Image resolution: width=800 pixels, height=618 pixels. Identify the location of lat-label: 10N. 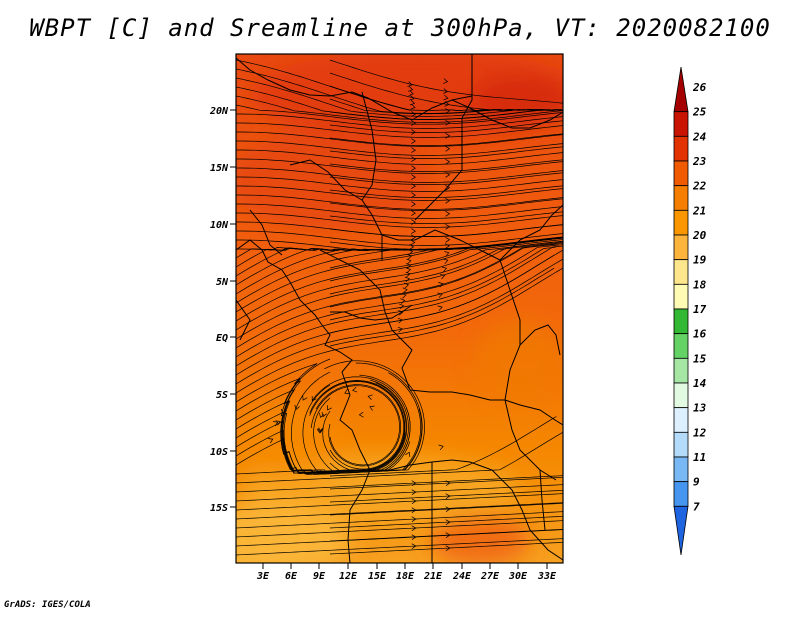
(219, 225).